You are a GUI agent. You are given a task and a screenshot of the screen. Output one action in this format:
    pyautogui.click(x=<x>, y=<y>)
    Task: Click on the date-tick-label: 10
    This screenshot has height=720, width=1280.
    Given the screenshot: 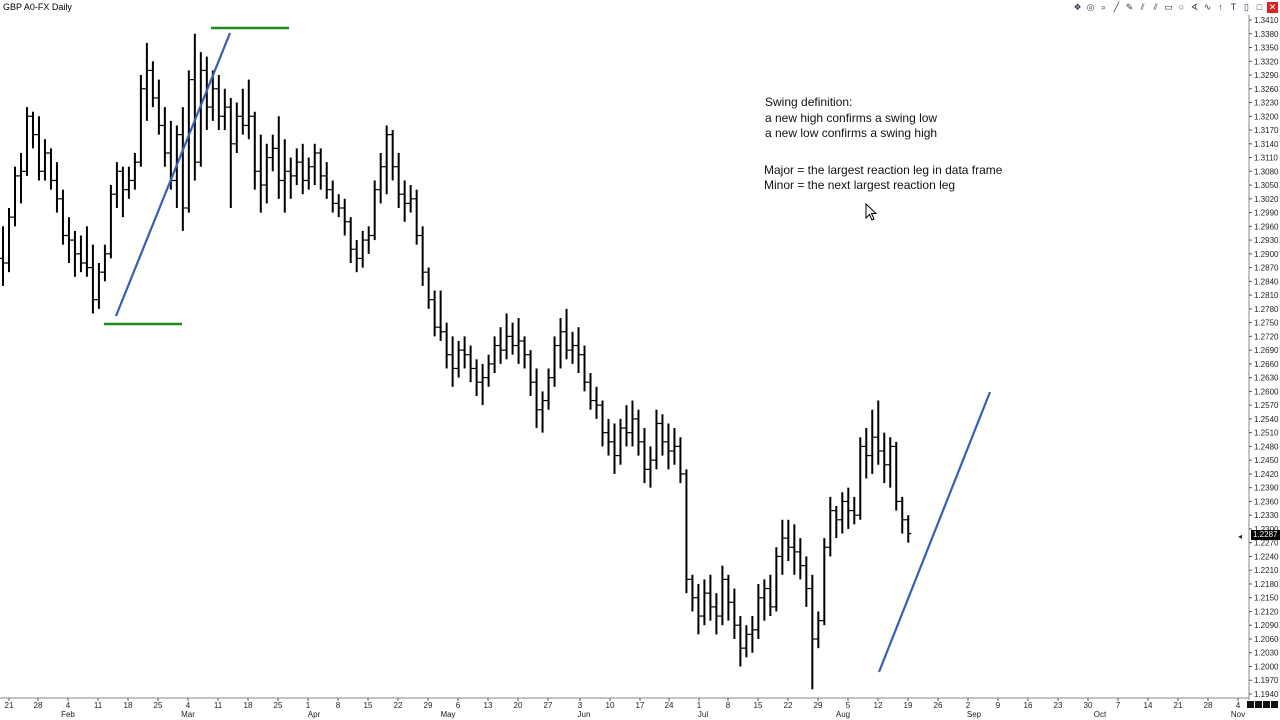 What is the action you would take?
    pyautogui.click(x=610, y=705)
    